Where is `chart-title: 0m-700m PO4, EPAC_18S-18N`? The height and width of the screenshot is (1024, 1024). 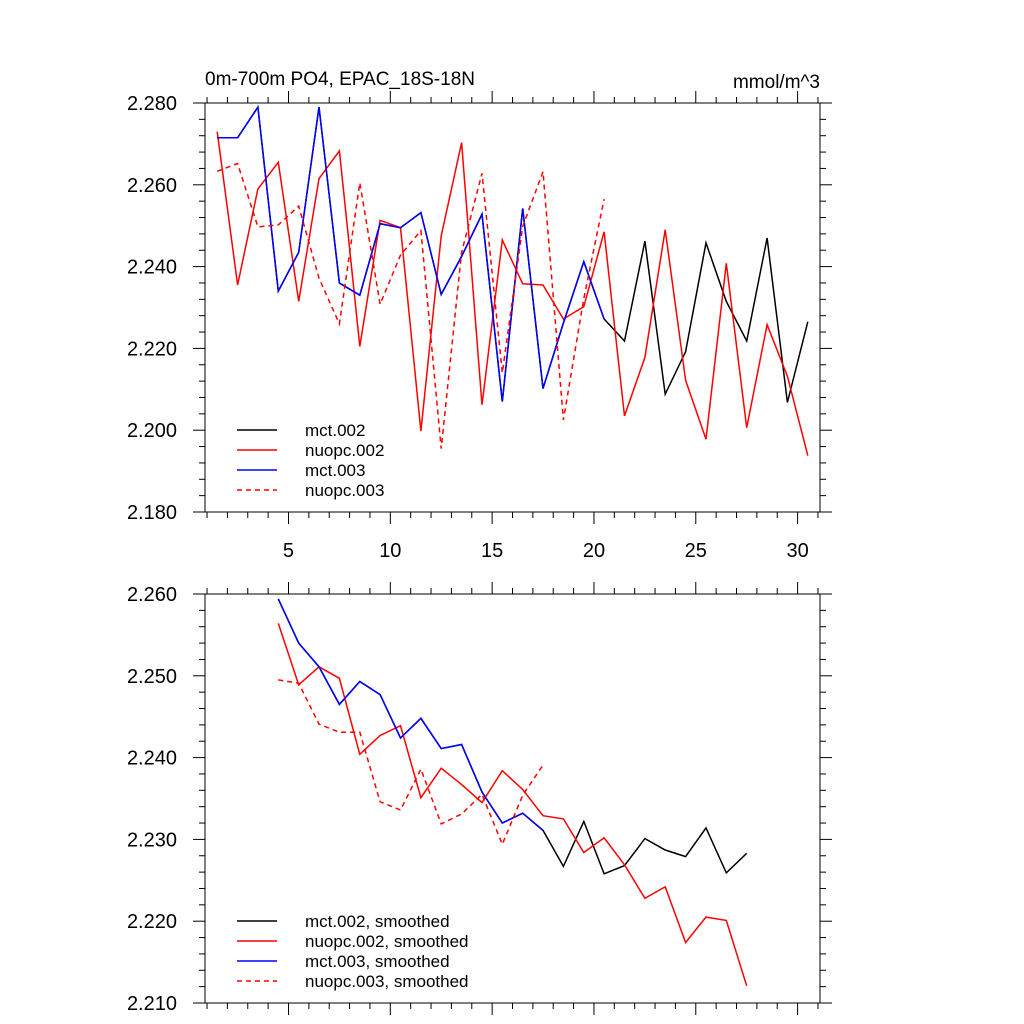
chart-title: 0m-700m PO4, EPAC_18S-18N is located at coordinates (340, 79).